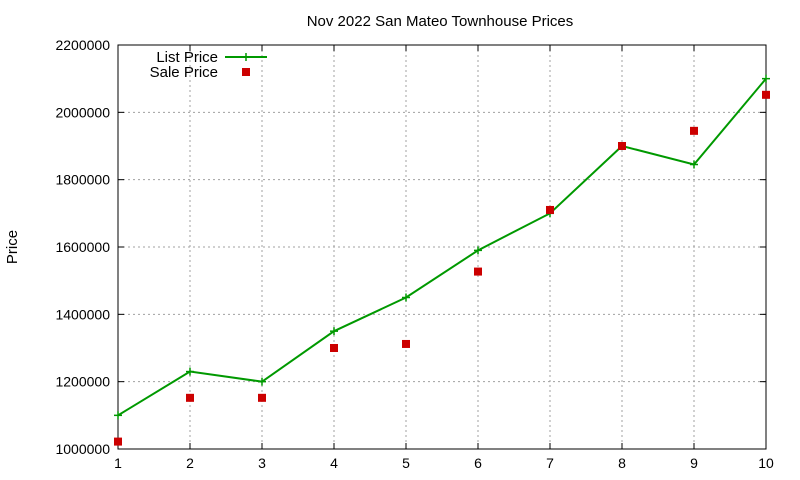 This screenshot has width=800, height=480. Describe the element at coordinates (82, 112) in the screenshot. I see `y-tick-label: 2000000` at that location.